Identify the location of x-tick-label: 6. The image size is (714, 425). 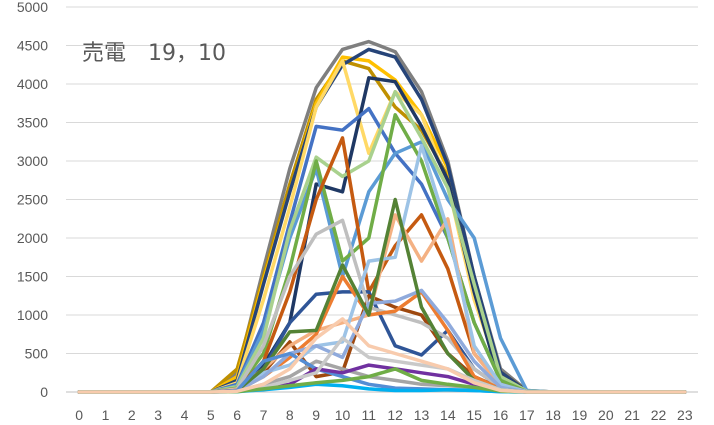
(237, 415).